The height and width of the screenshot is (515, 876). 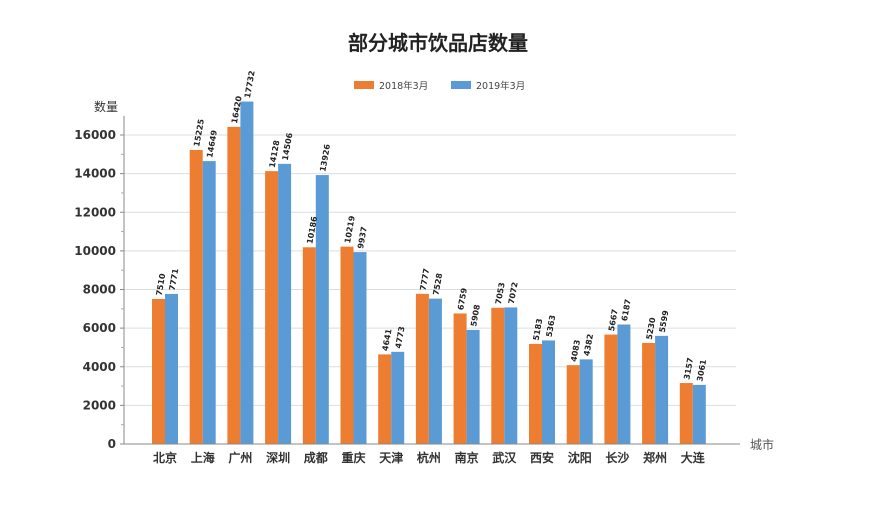 What do you see at coordinates (588, 344) in the screenshot?
I see `data-label: 4382` at bounding box center [588, 344].